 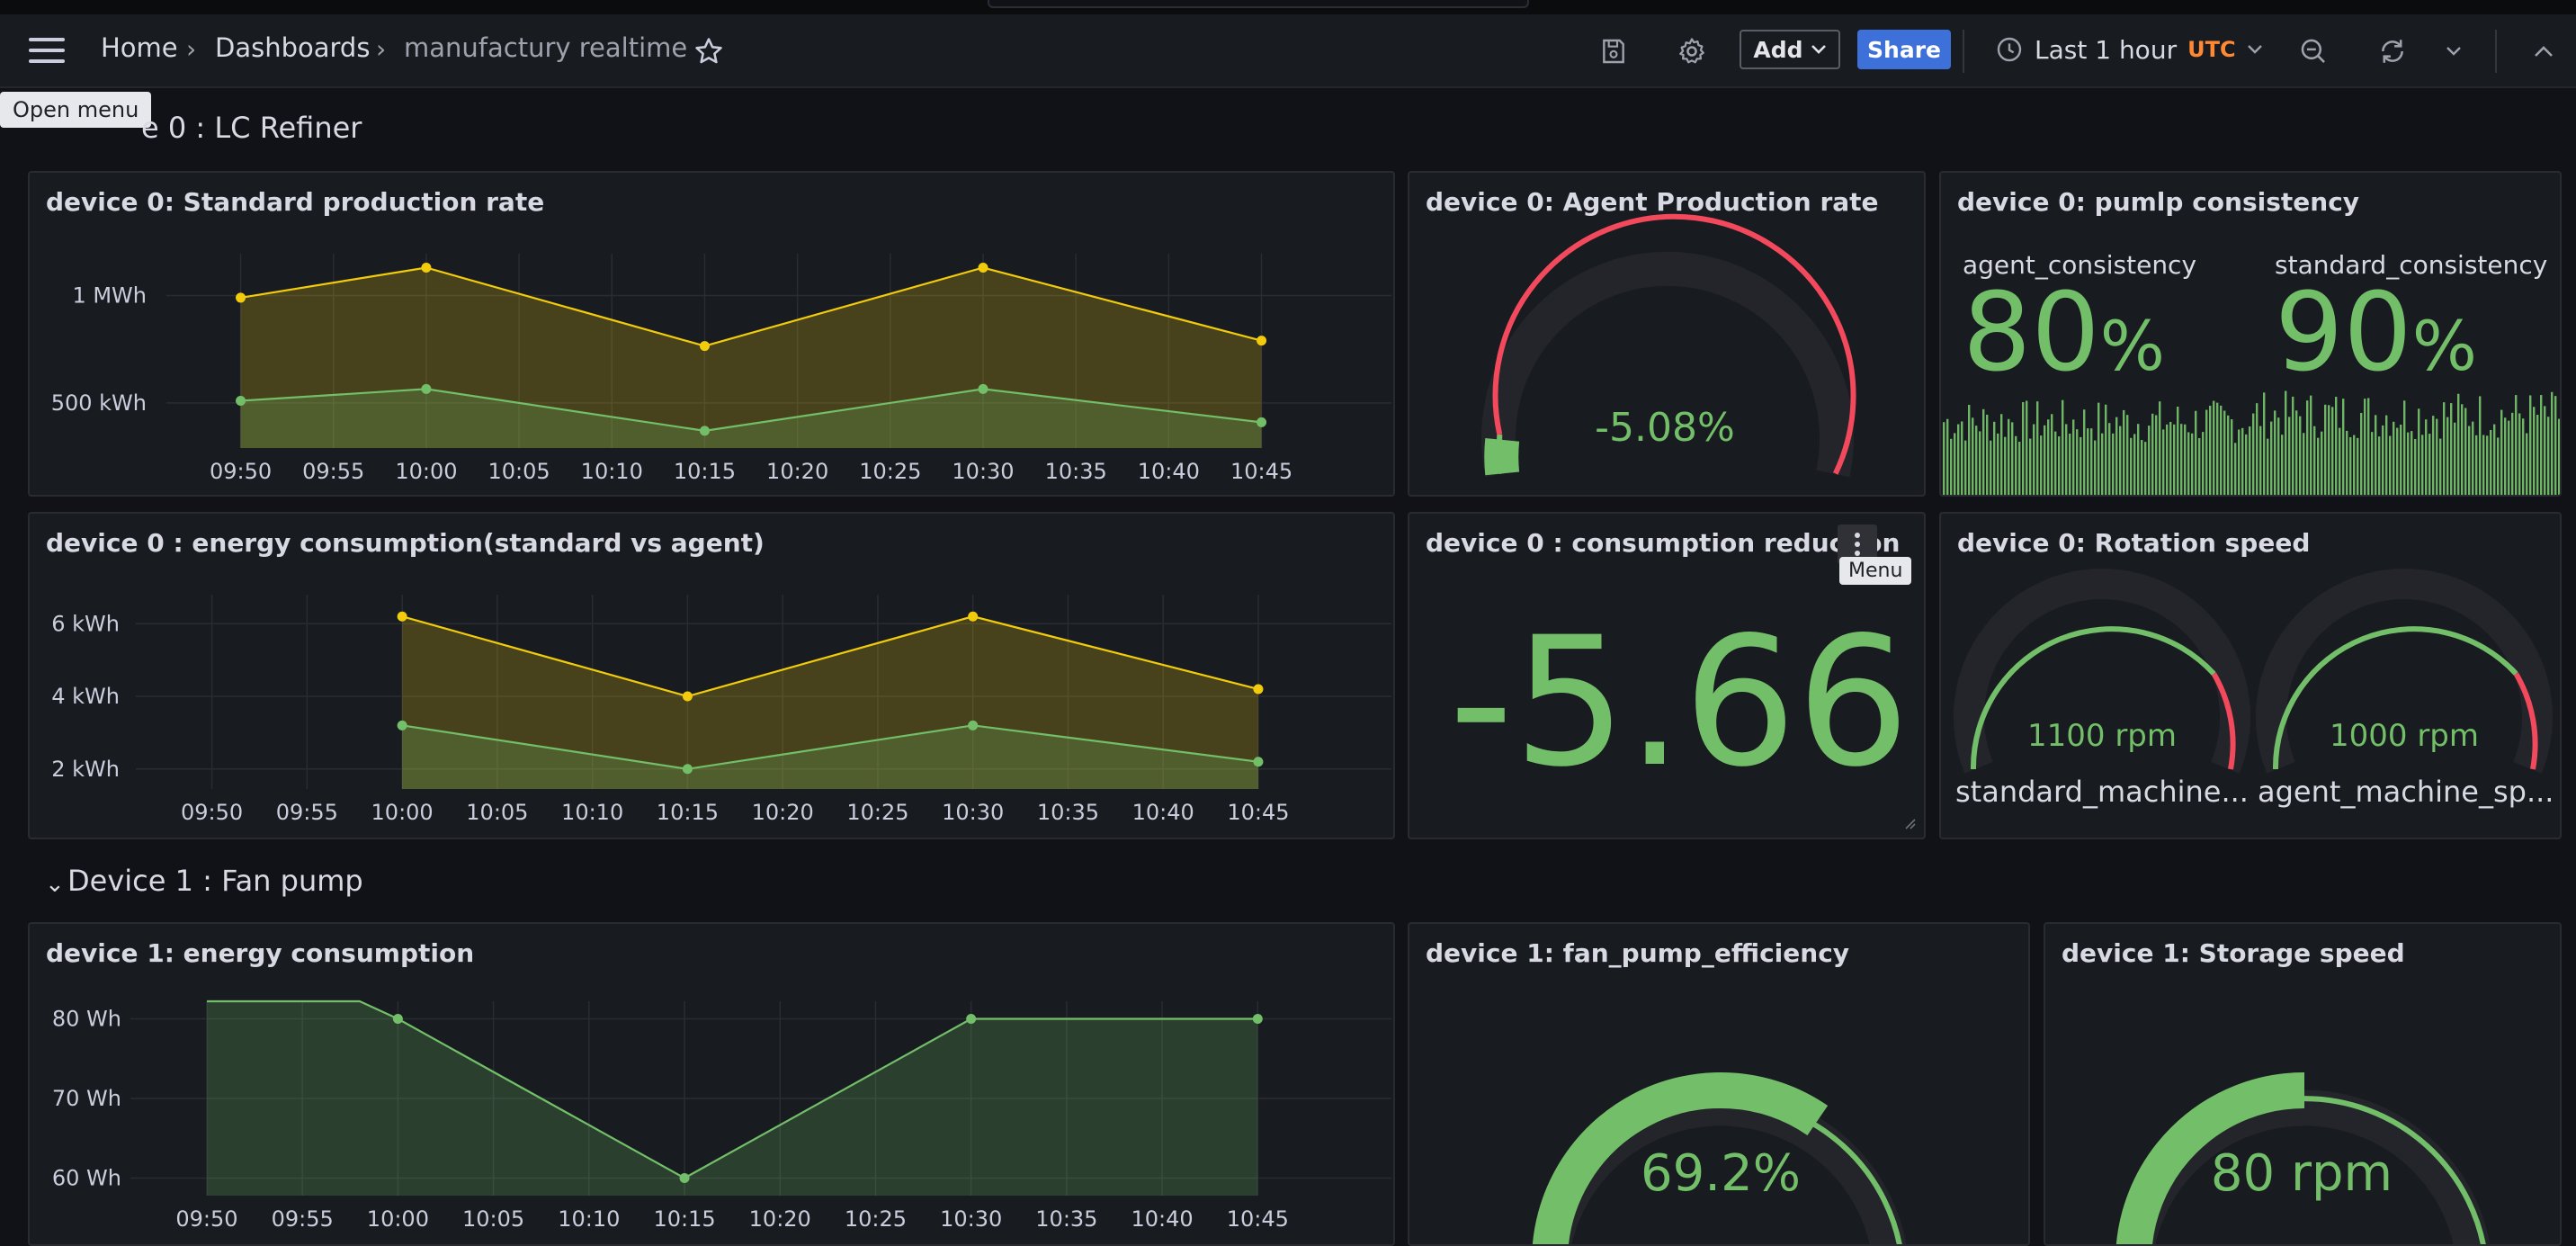 What do you see at coordinates (1663, 543) in the screenshot?
I see `panel-title: device 0 : consumption reduction` at bounding box center [1663, 543].